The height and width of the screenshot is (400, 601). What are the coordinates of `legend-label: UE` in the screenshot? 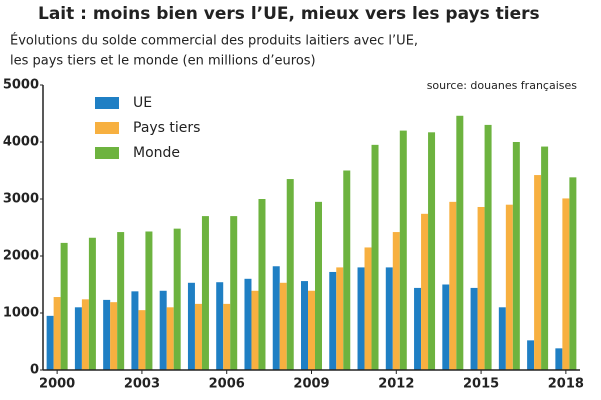 It's located at (142, 103).